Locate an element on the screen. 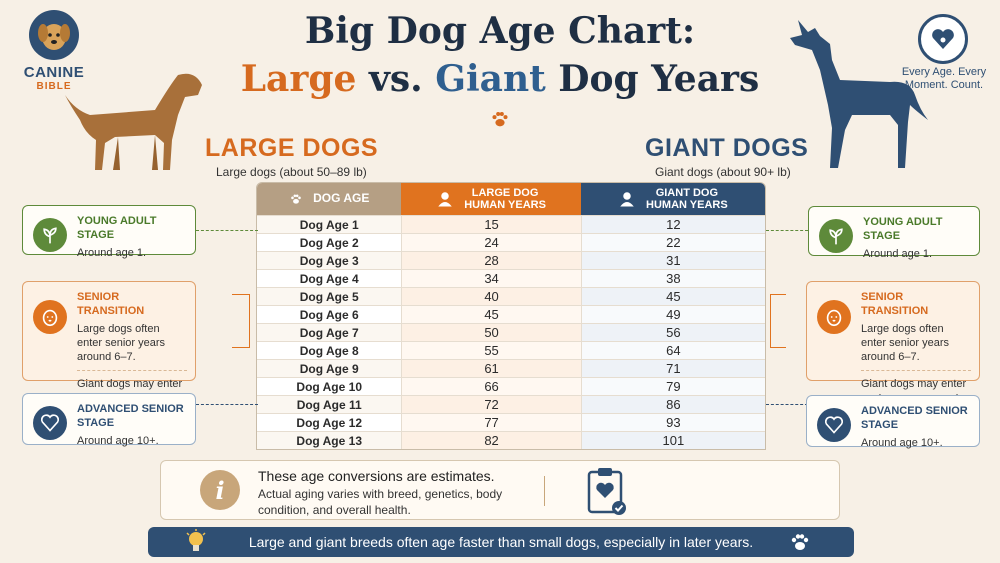  cell-dog-age: Dog Age 5 is located at coordinates (329, 296).